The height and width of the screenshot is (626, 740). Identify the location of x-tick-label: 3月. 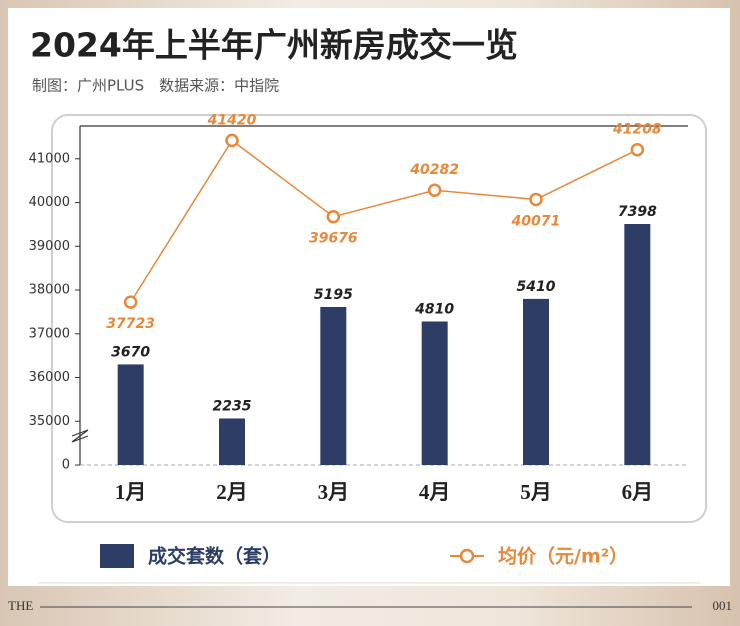
(334, 492).